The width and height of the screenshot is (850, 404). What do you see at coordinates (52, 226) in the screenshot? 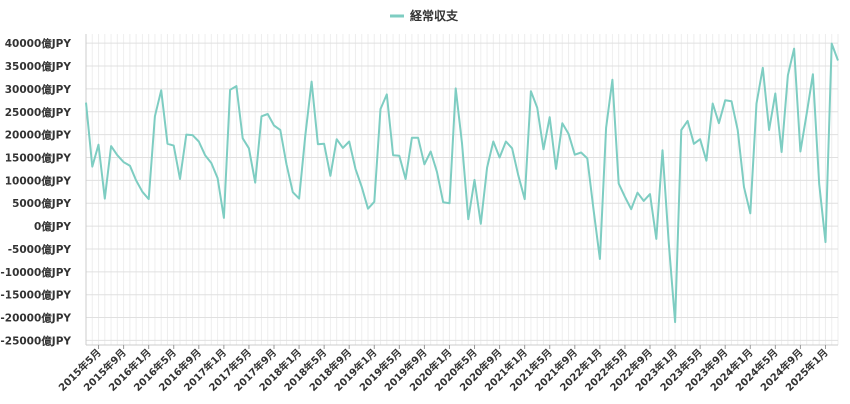
I see `y-tick-label: 0億JPY` at bounding box center [52, 226].